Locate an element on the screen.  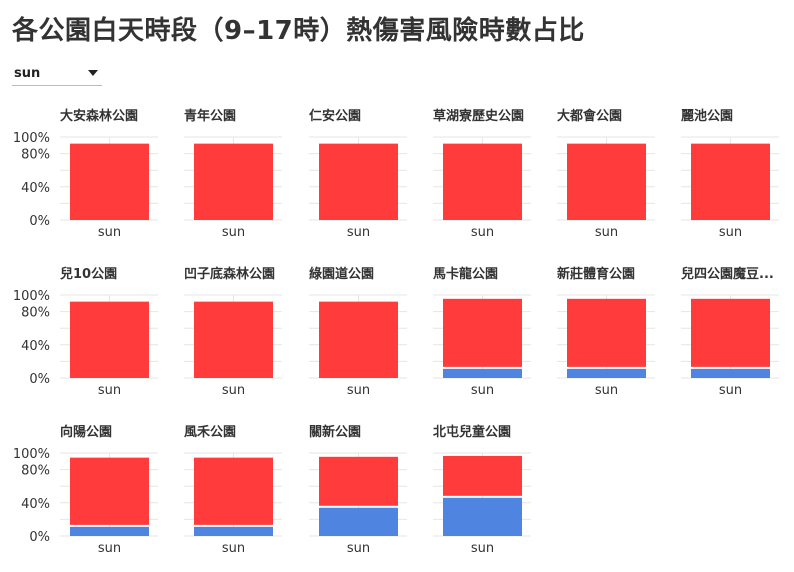
facet-title: 麗池公園 is located at coordinates (707, 116).